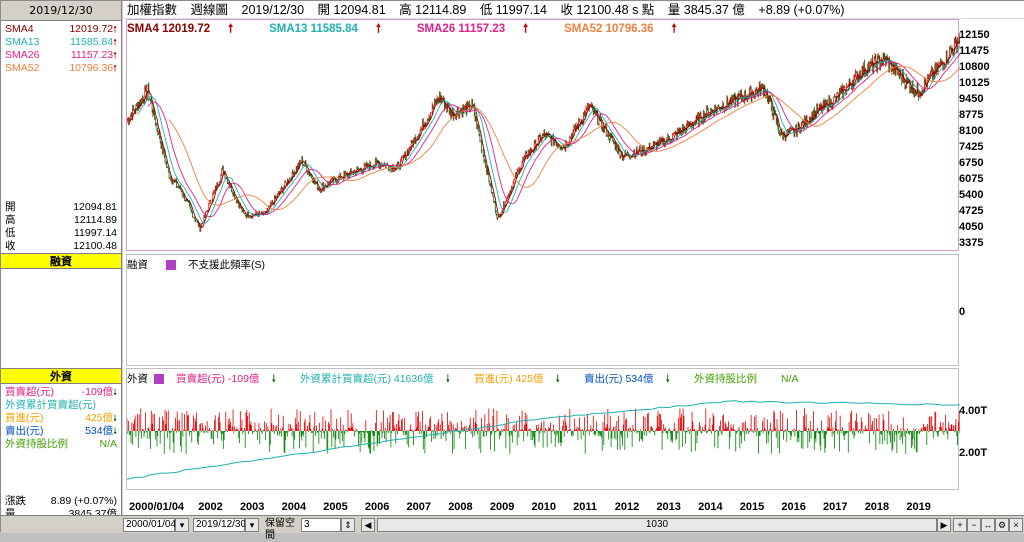 The height and width of the screenshot is (542, 1024). I want to click on start-date-dropdown-icon: ▾, so click(182, 525).